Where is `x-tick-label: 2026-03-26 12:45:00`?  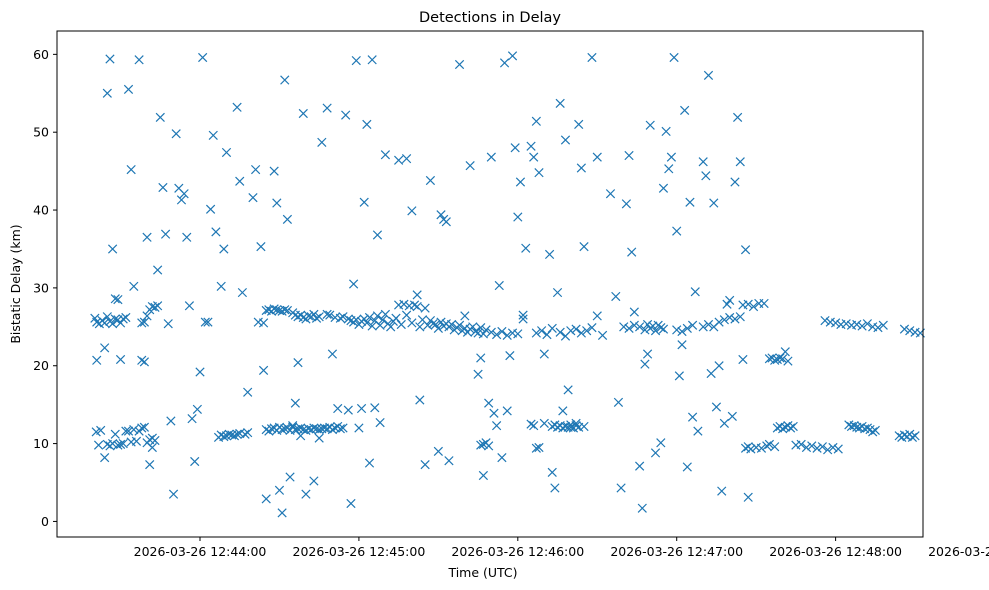
x-tick-label: 2026-03-26 12:45:00 is located at coordinates (359, 551).